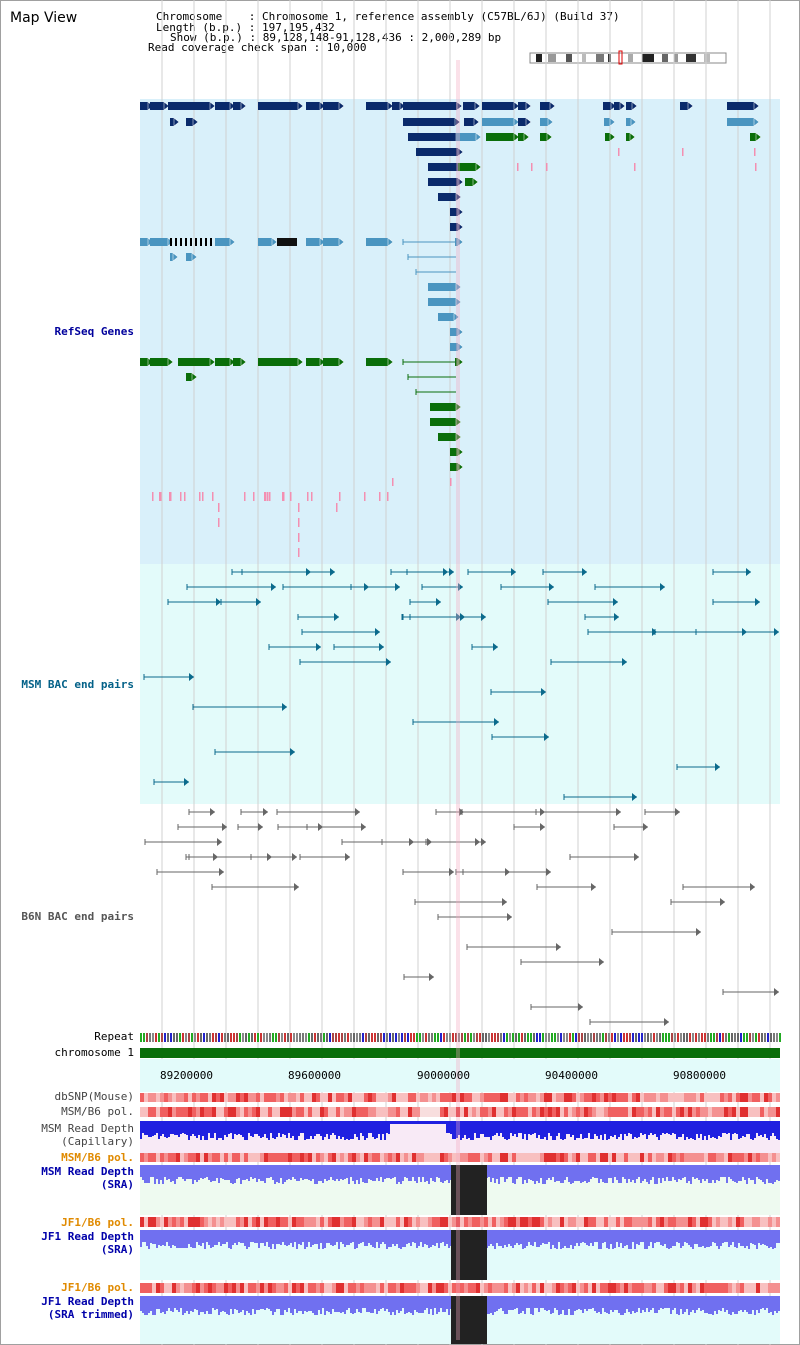  Describe the element at coordinates (94, 1052) in the screenshot. I see `track-label-chromosome: chromosome 1` at that location.